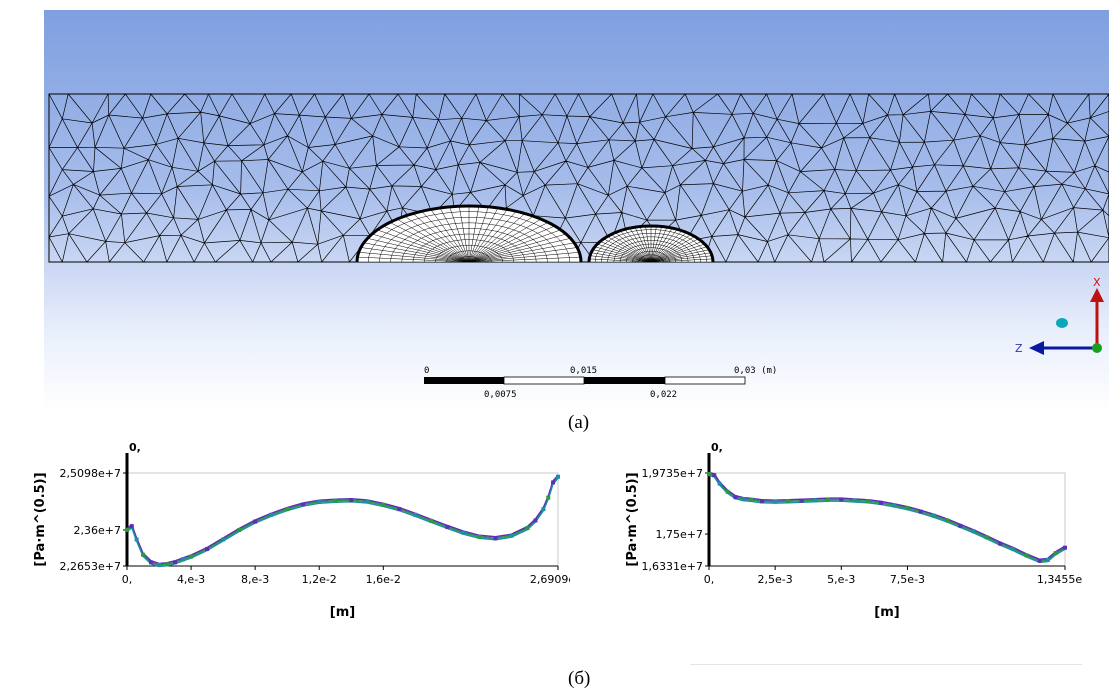 Image resolution: width=1112 pixels, height=693 pixels. Describe the element at coordinates (469, 233) in the screenshot. I see `dense-mesh-region-large` at that location.